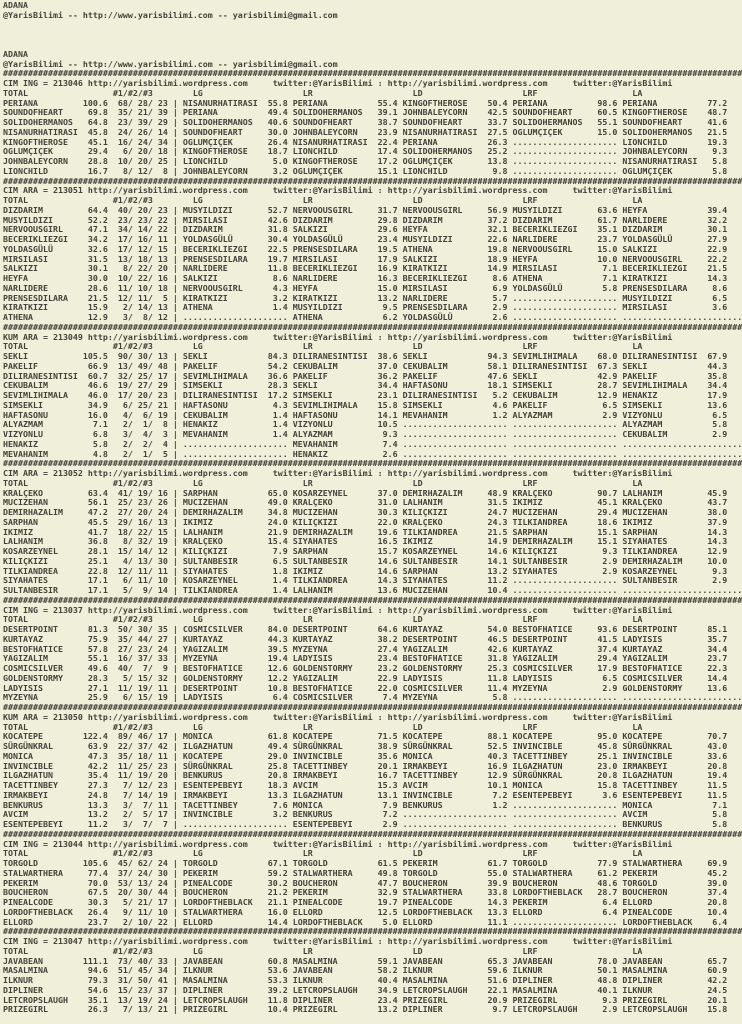 The image size is (742, 1024). What do you see at coordinates (15, 5) in the screenshot?
I see `masthead-city: ADANA` at bounding box center [15, 5].